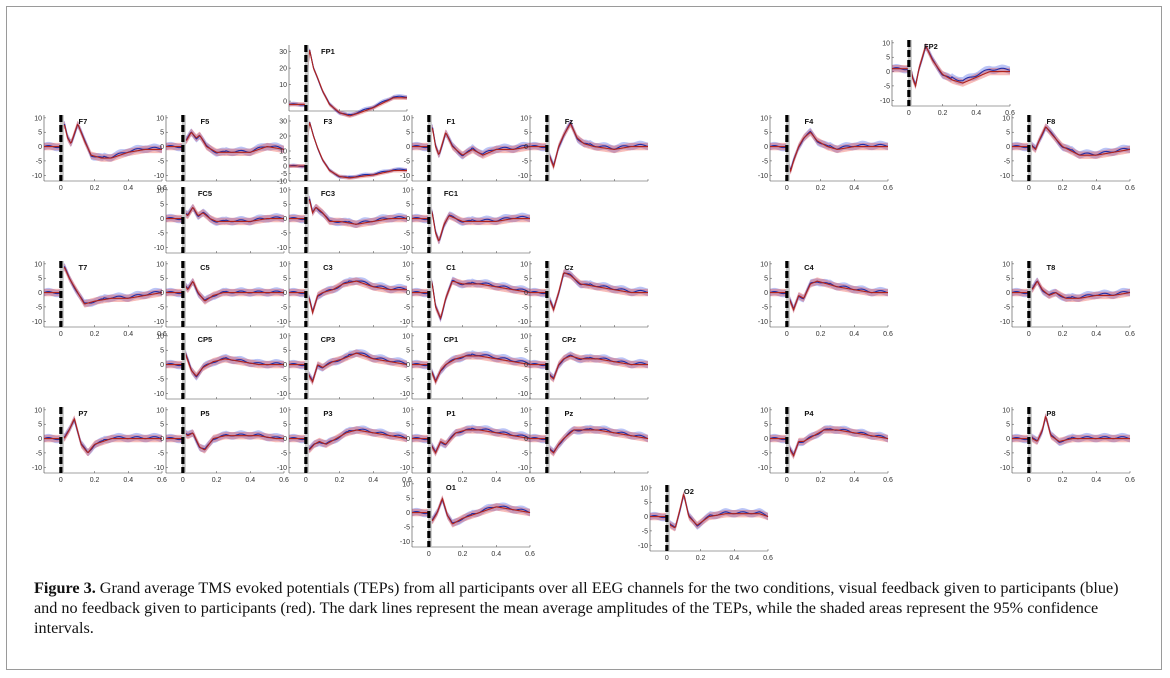  I want to click on panel-p3: -10 -5 0 5 10 0 0.2 0.4 0.6 P3, so click(344, 445).